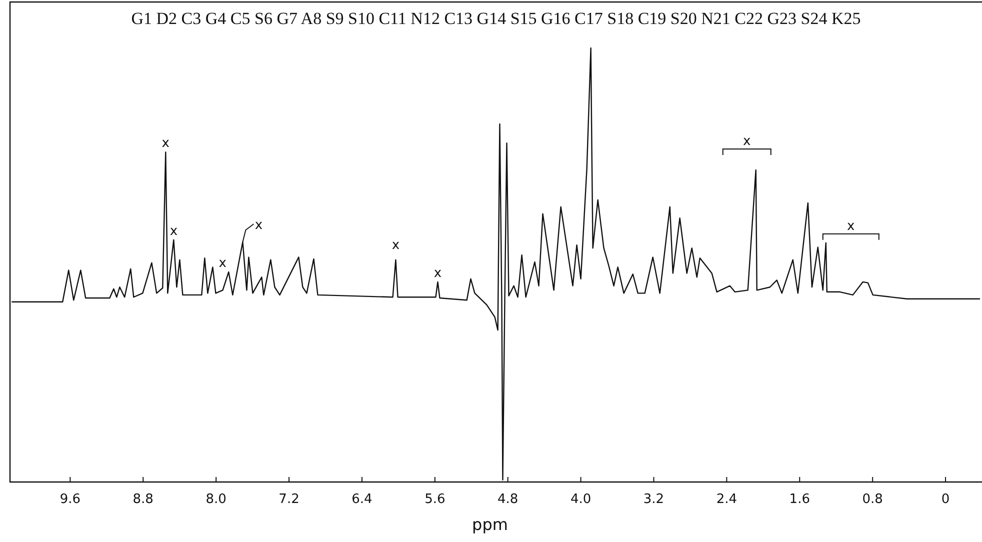  I want to click on x-tick-label: 4.0, so click(581, 500).